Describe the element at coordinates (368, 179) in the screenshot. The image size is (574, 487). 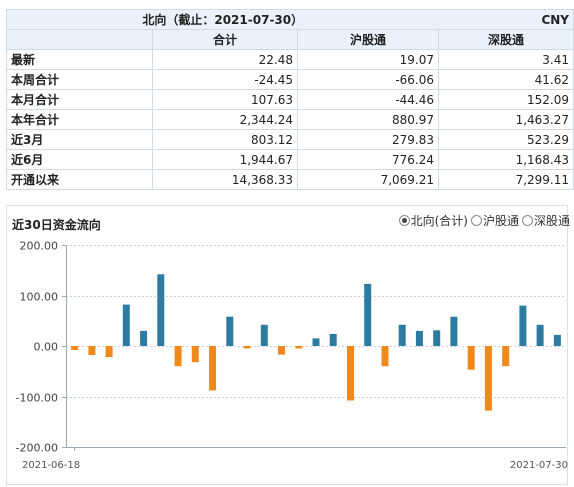
I see `cell-shanghai: 7,069.21` at that location.